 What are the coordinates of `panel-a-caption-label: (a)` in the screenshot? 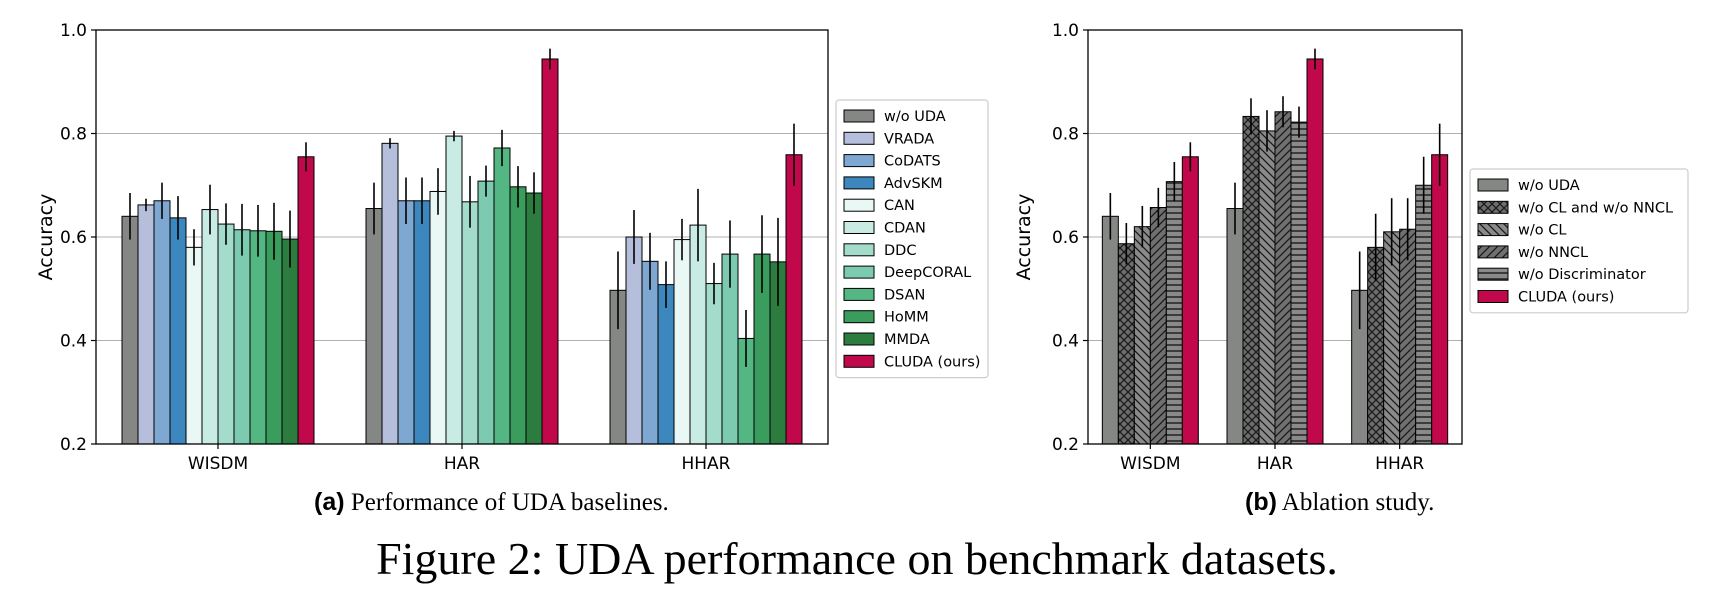 It's located at (329, 502).